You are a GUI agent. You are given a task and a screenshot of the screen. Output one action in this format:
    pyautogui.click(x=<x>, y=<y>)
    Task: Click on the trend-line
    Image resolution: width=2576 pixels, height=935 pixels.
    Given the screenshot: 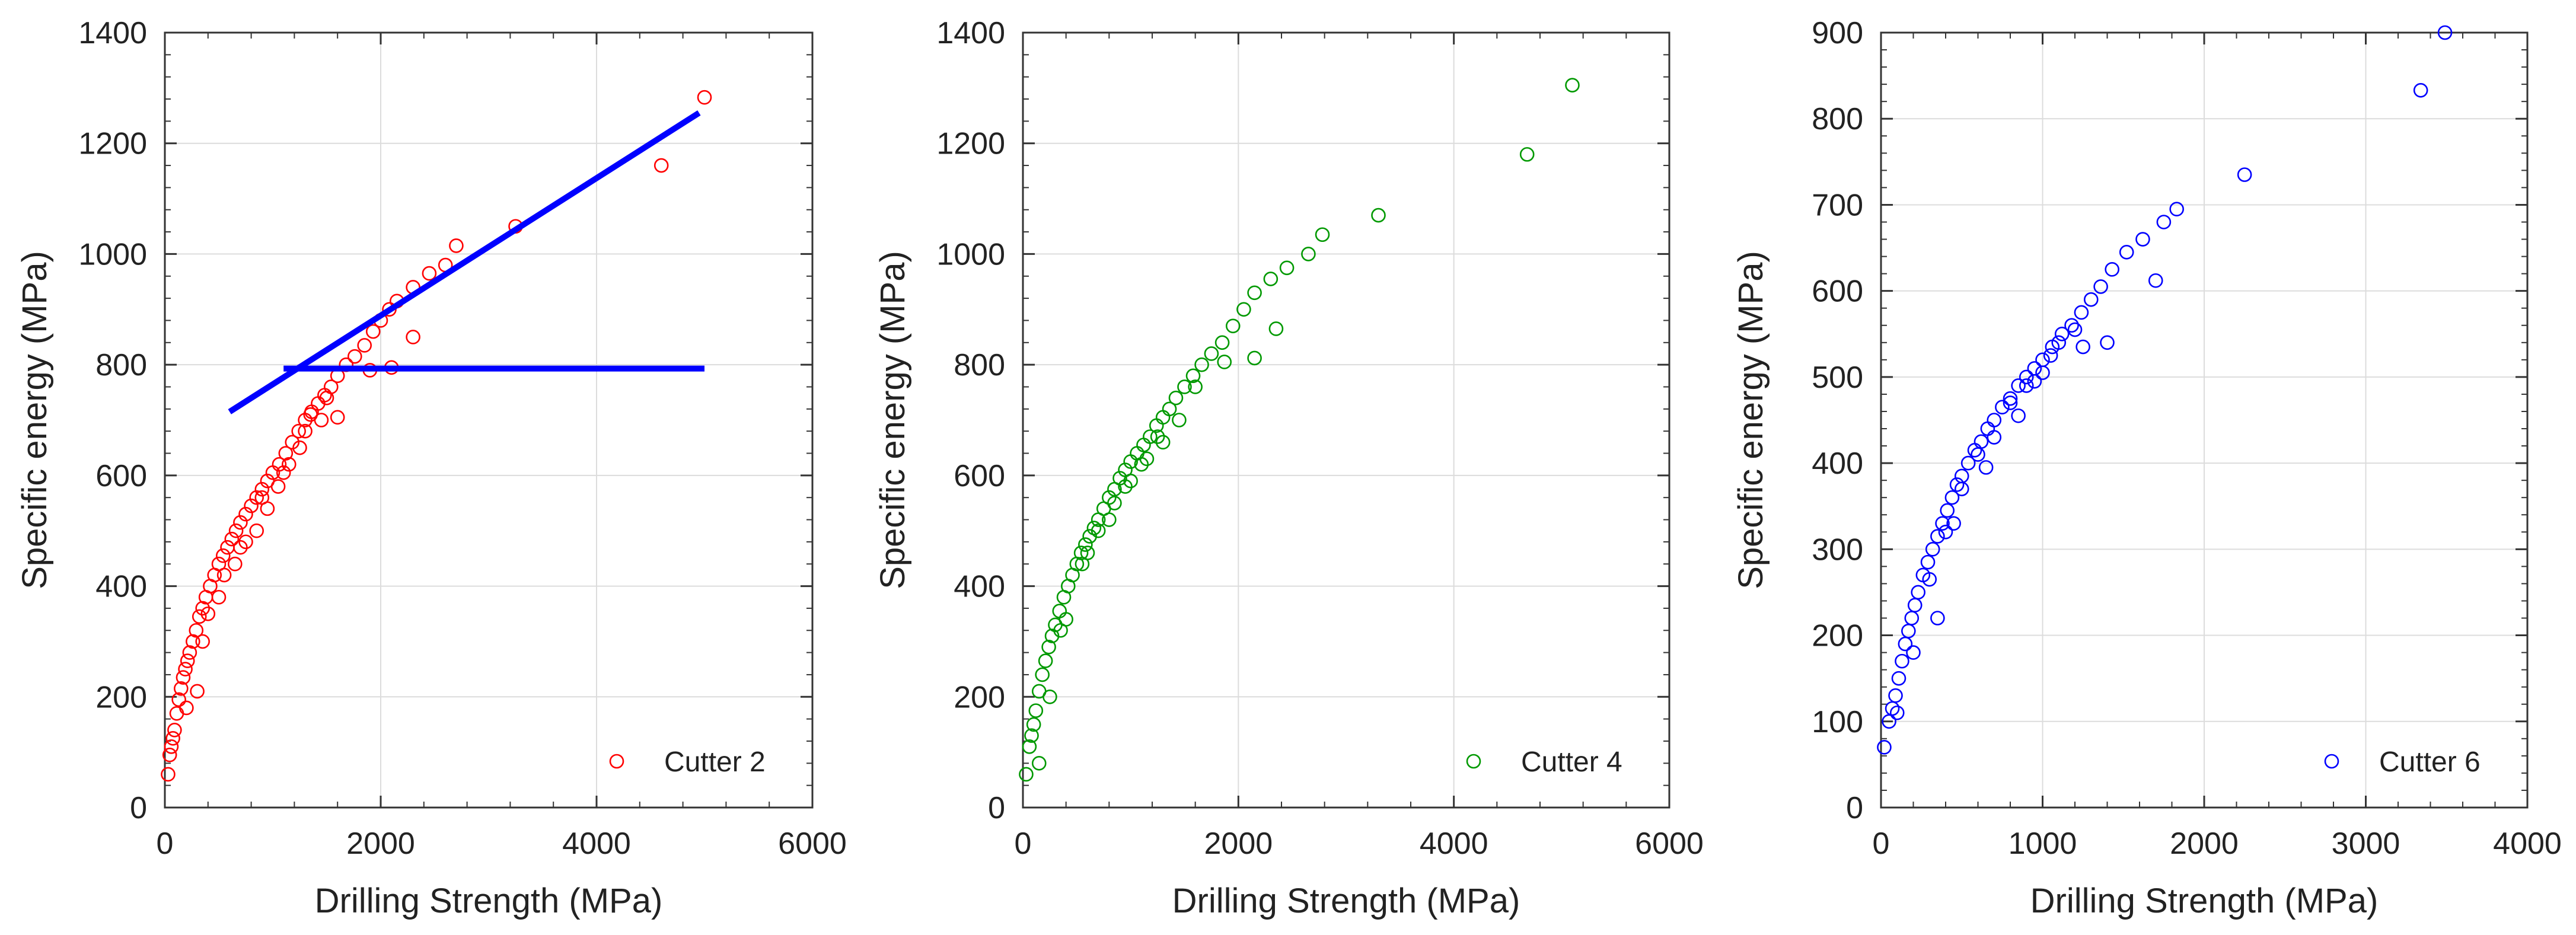 What is the action you would take?
    pyautogui.click(x=464, y=262)
    